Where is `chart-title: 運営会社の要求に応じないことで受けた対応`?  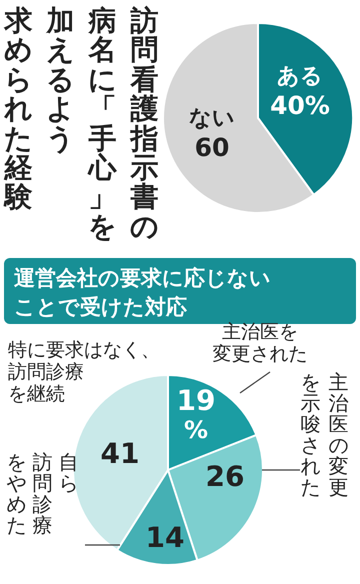 chart-title: 運営会社の要求に応じないことで受けた対応 is located at coordinates (142, 292).